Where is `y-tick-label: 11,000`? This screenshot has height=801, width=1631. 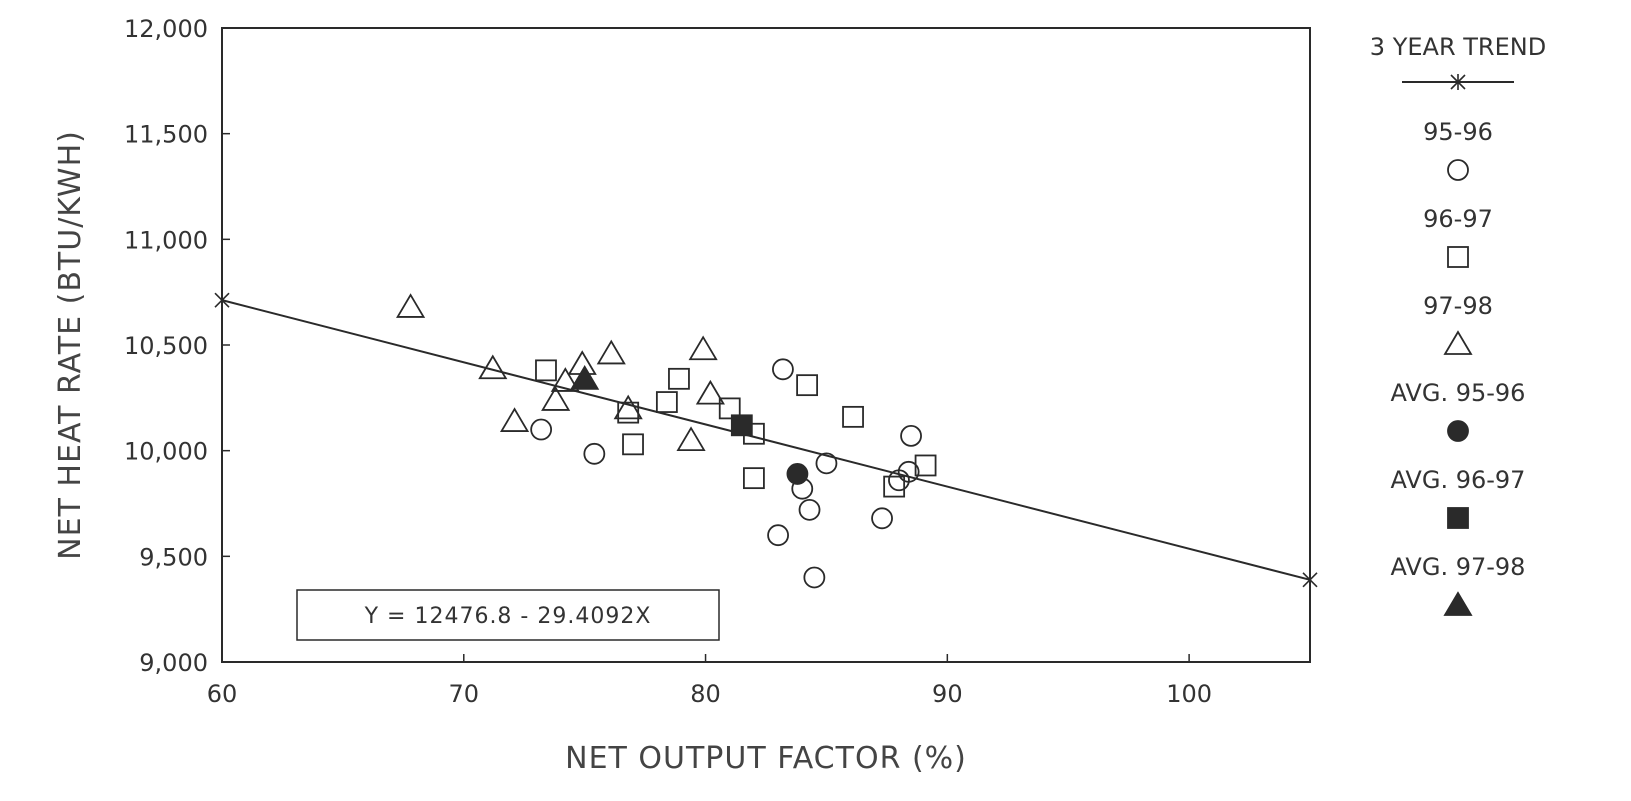
y-tick-label: 11,000 is located at coordinates (166, 240).